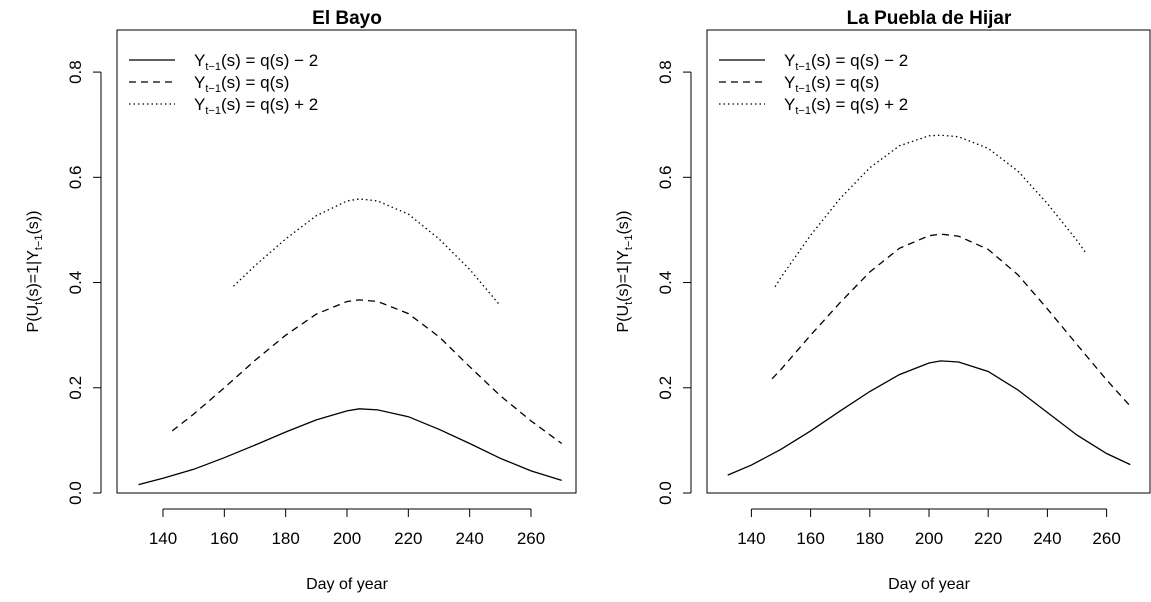  What do you see at coordinates (929, 18) in the screenshot?
I see `chart-title: La Puebla de Hijar` at bounding box center [929, 18].